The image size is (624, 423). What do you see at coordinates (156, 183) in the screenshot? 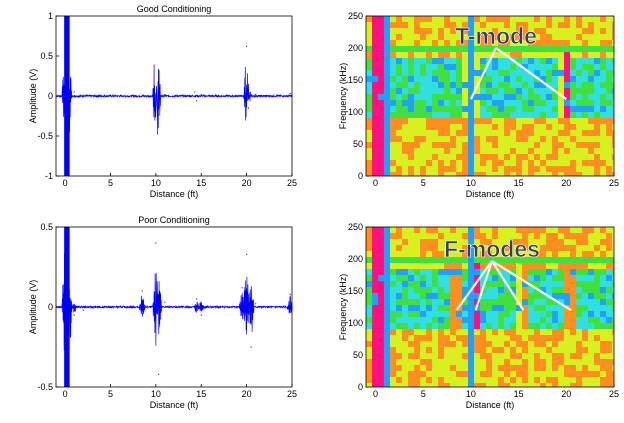
I see `good-xtick-label: 10` at bounding box center [156, 183].